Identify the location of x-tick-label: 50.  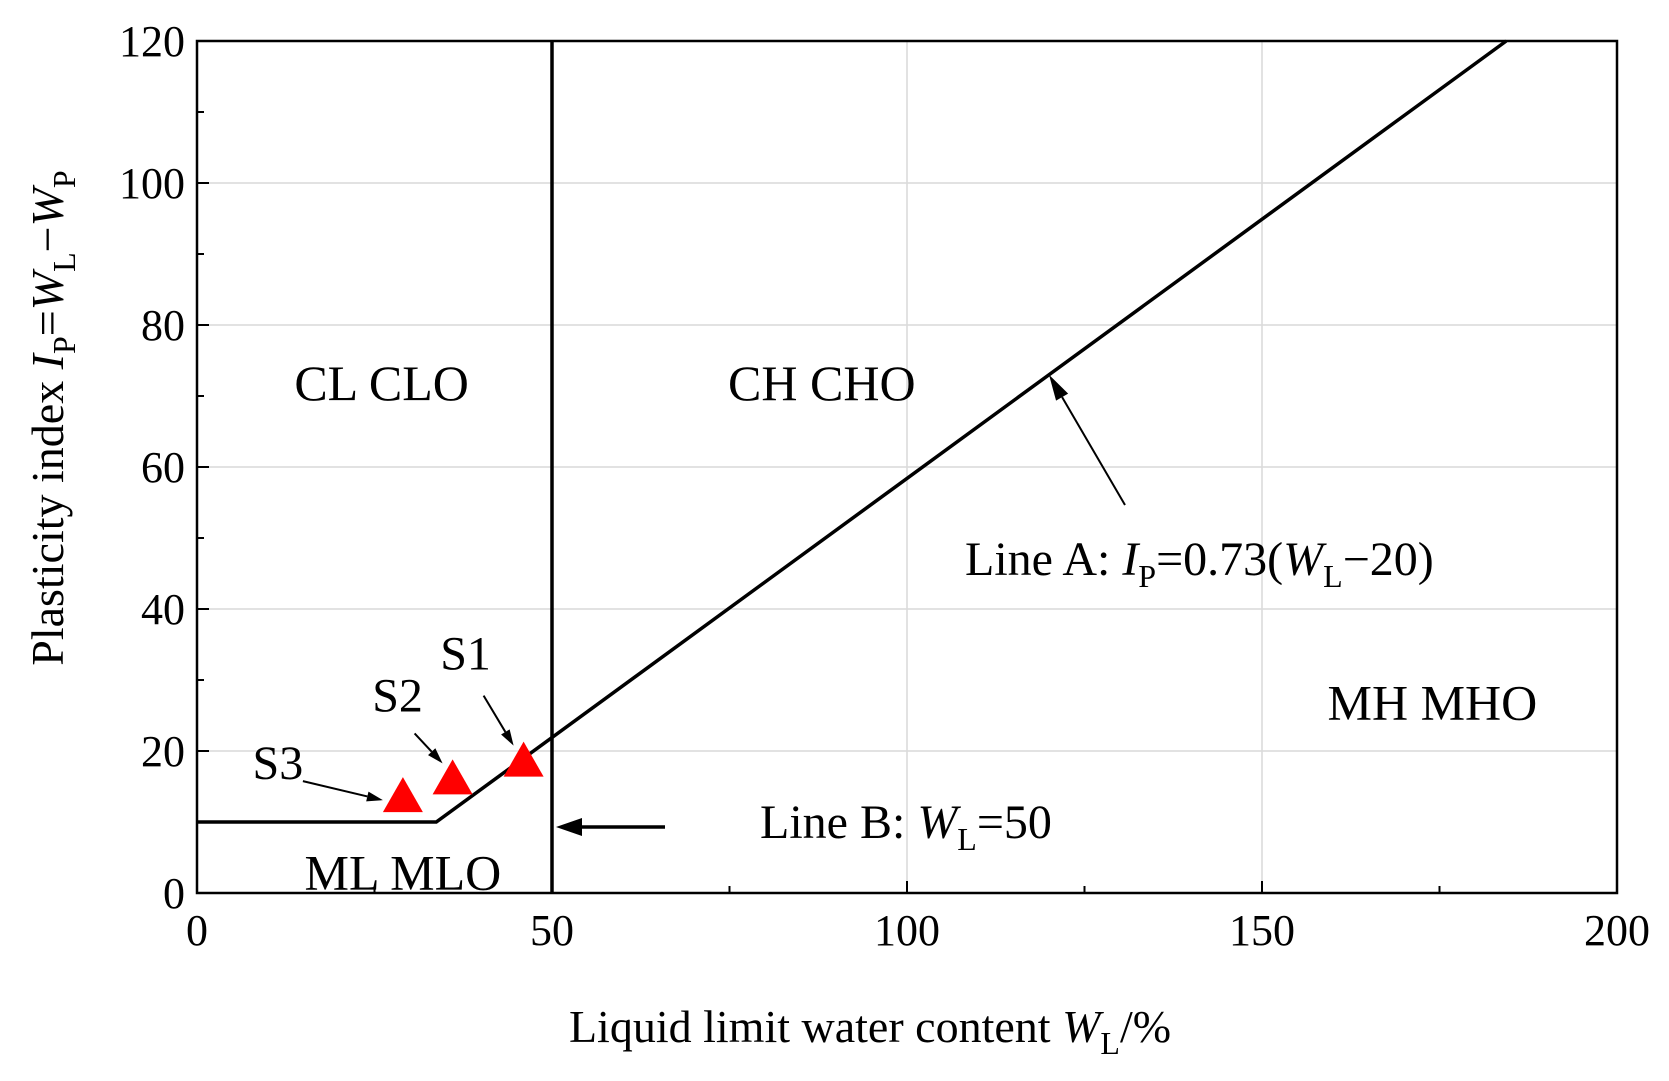
(552, 930).